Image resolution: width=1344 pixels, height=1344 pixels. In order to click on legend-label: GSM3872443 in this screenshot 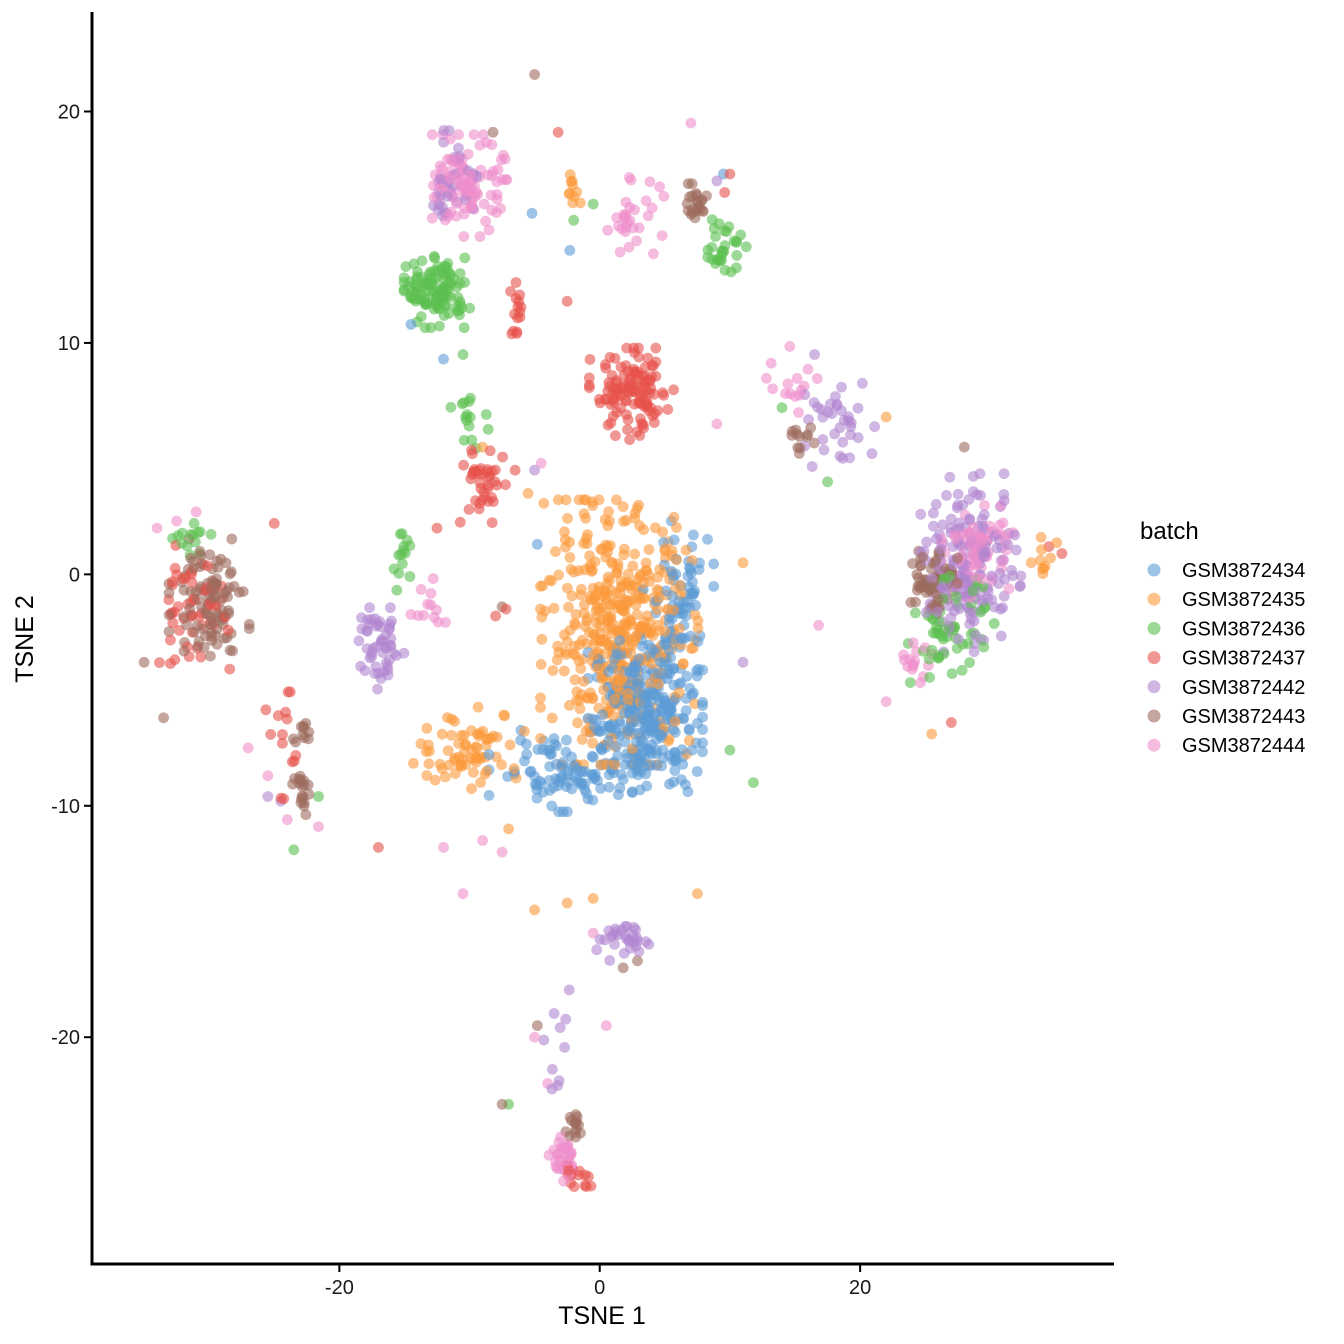, I will do `click(1243, 717)`.